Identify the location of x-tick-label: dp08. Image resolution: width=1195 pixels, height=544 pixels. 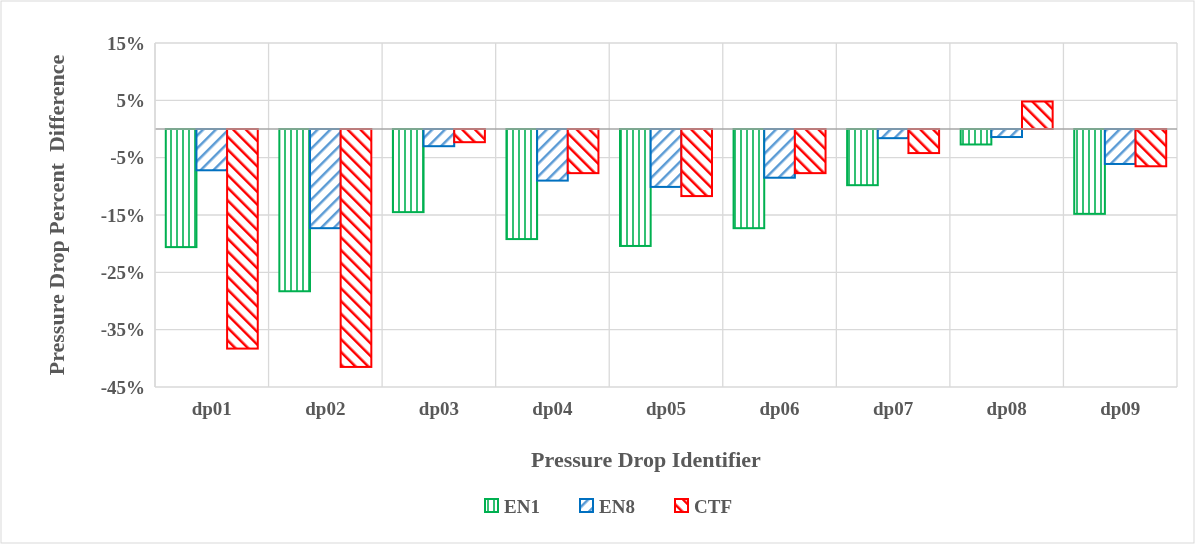
(1006, 408).